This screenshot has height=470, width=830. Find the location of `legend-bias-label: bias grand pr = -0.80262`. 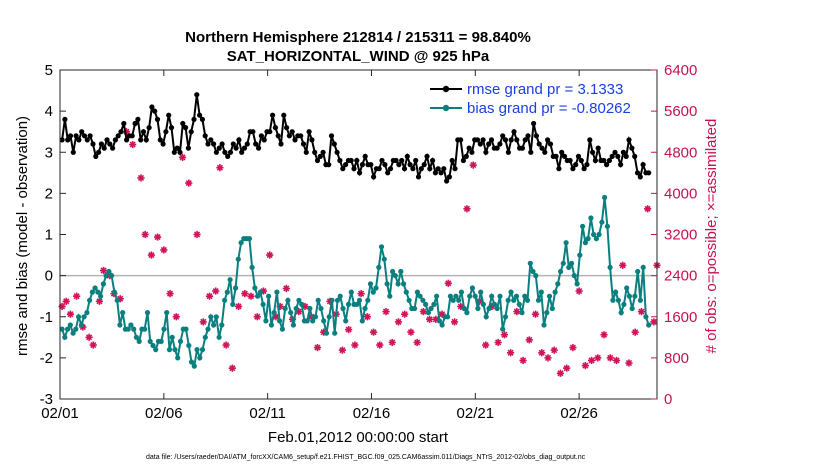

legend-bias-label: bias grand pr = -0.80262 is located at coordinates (549, 108).